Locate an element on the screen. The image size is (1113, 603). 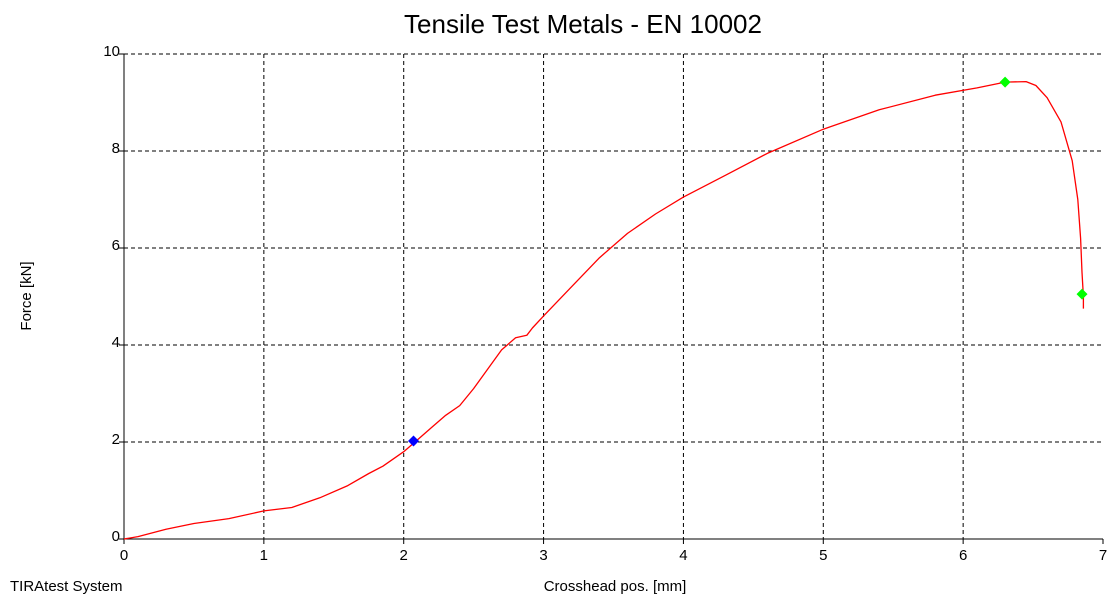
y-tick-label: 8 is located at coordinates (116, 148).